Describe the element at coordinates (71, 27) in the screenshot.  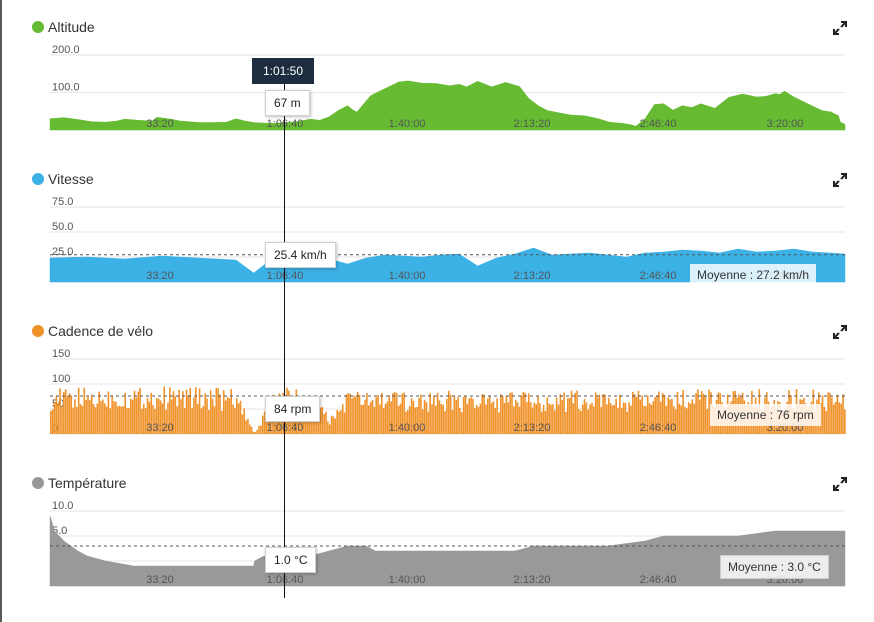
I see `legend-label-altitude: Altitude` at that location.